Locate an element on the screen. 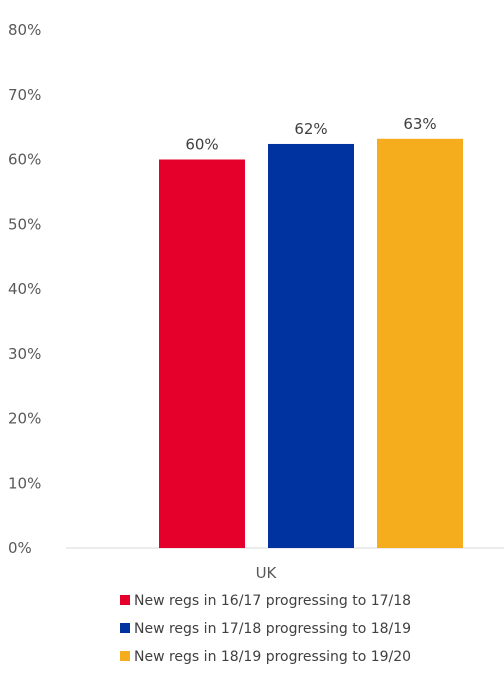 The width and height of the screenshot is (504, 673). legend-label-series-3: New regs in 18/19 progressing to 19/20 is located at coordinates (272, 657).